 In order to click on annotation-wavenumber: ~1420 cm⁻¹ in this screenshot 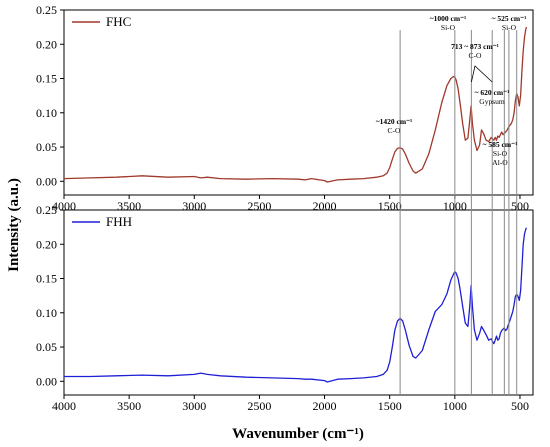, I will do `click(394, 121)`.